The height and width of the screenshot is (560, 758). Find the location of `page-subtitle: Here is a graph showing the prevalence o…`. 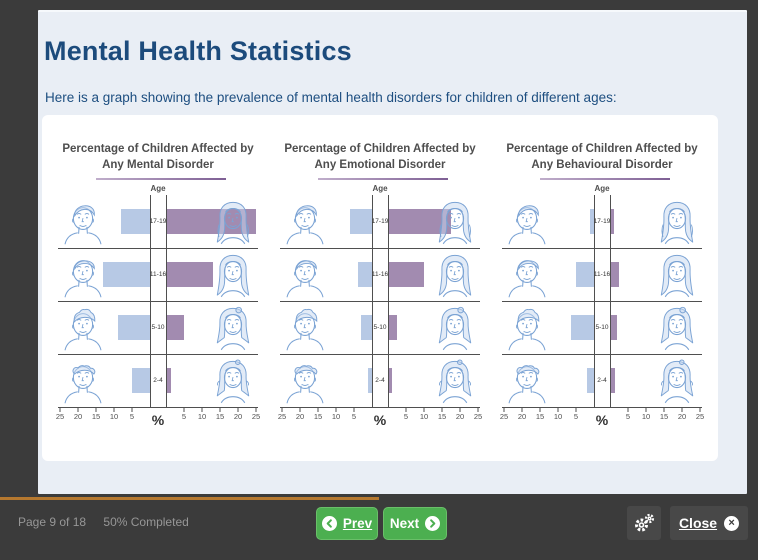

page-subtitle: Here is a graph showing the prevalence o… is located at coordinates (331, 97).